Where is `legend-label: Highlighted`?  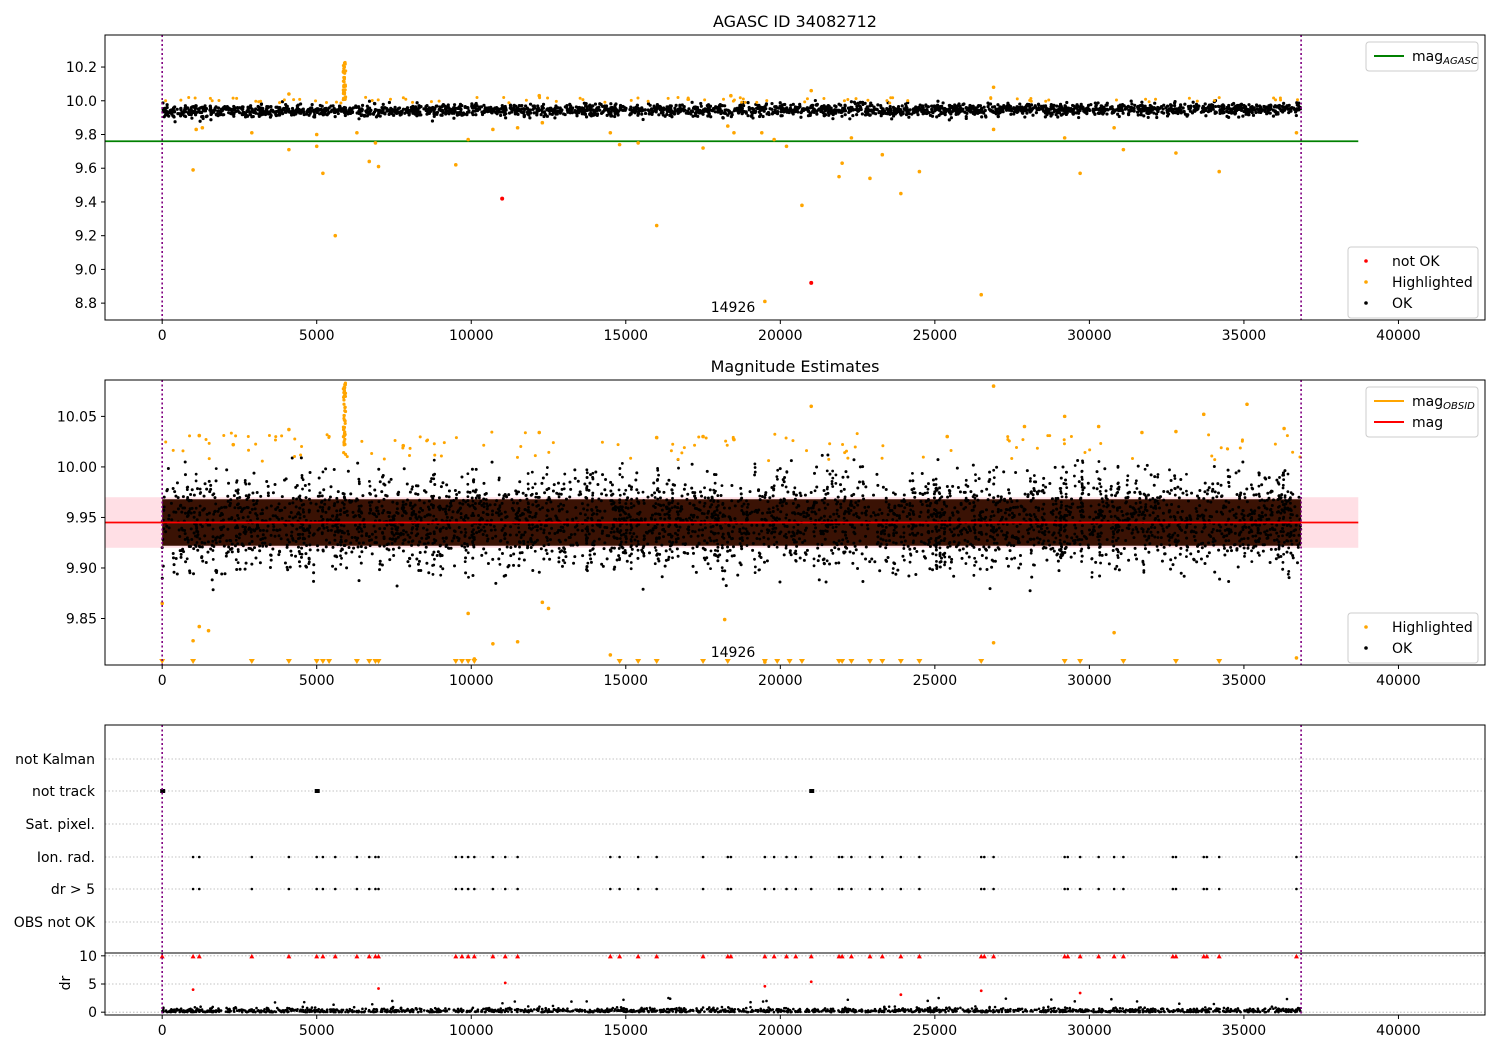 legend-label: Highlighted is located at coordinates (1432, 283).